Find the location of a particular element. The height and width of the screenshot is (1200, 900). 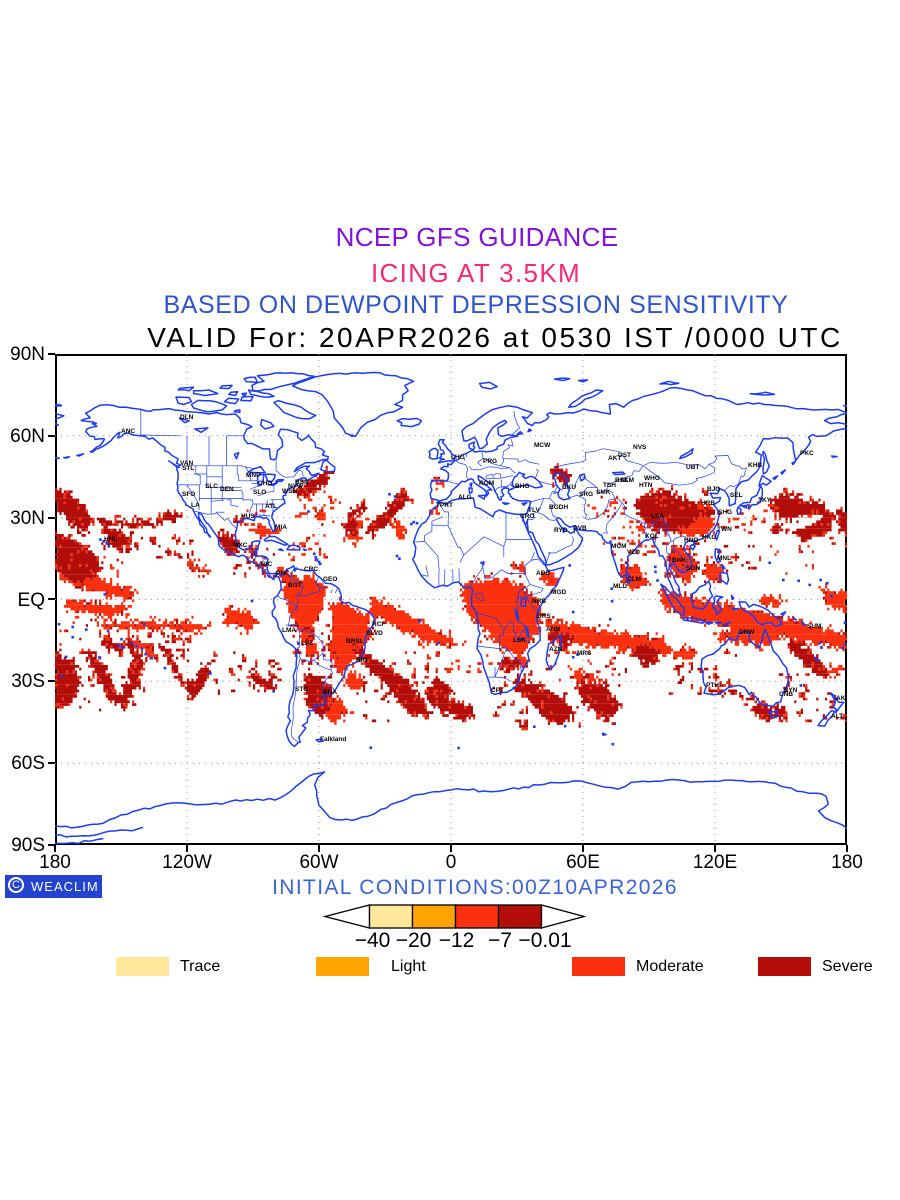

svg-text: CHG is located at coordinates (265, 483).